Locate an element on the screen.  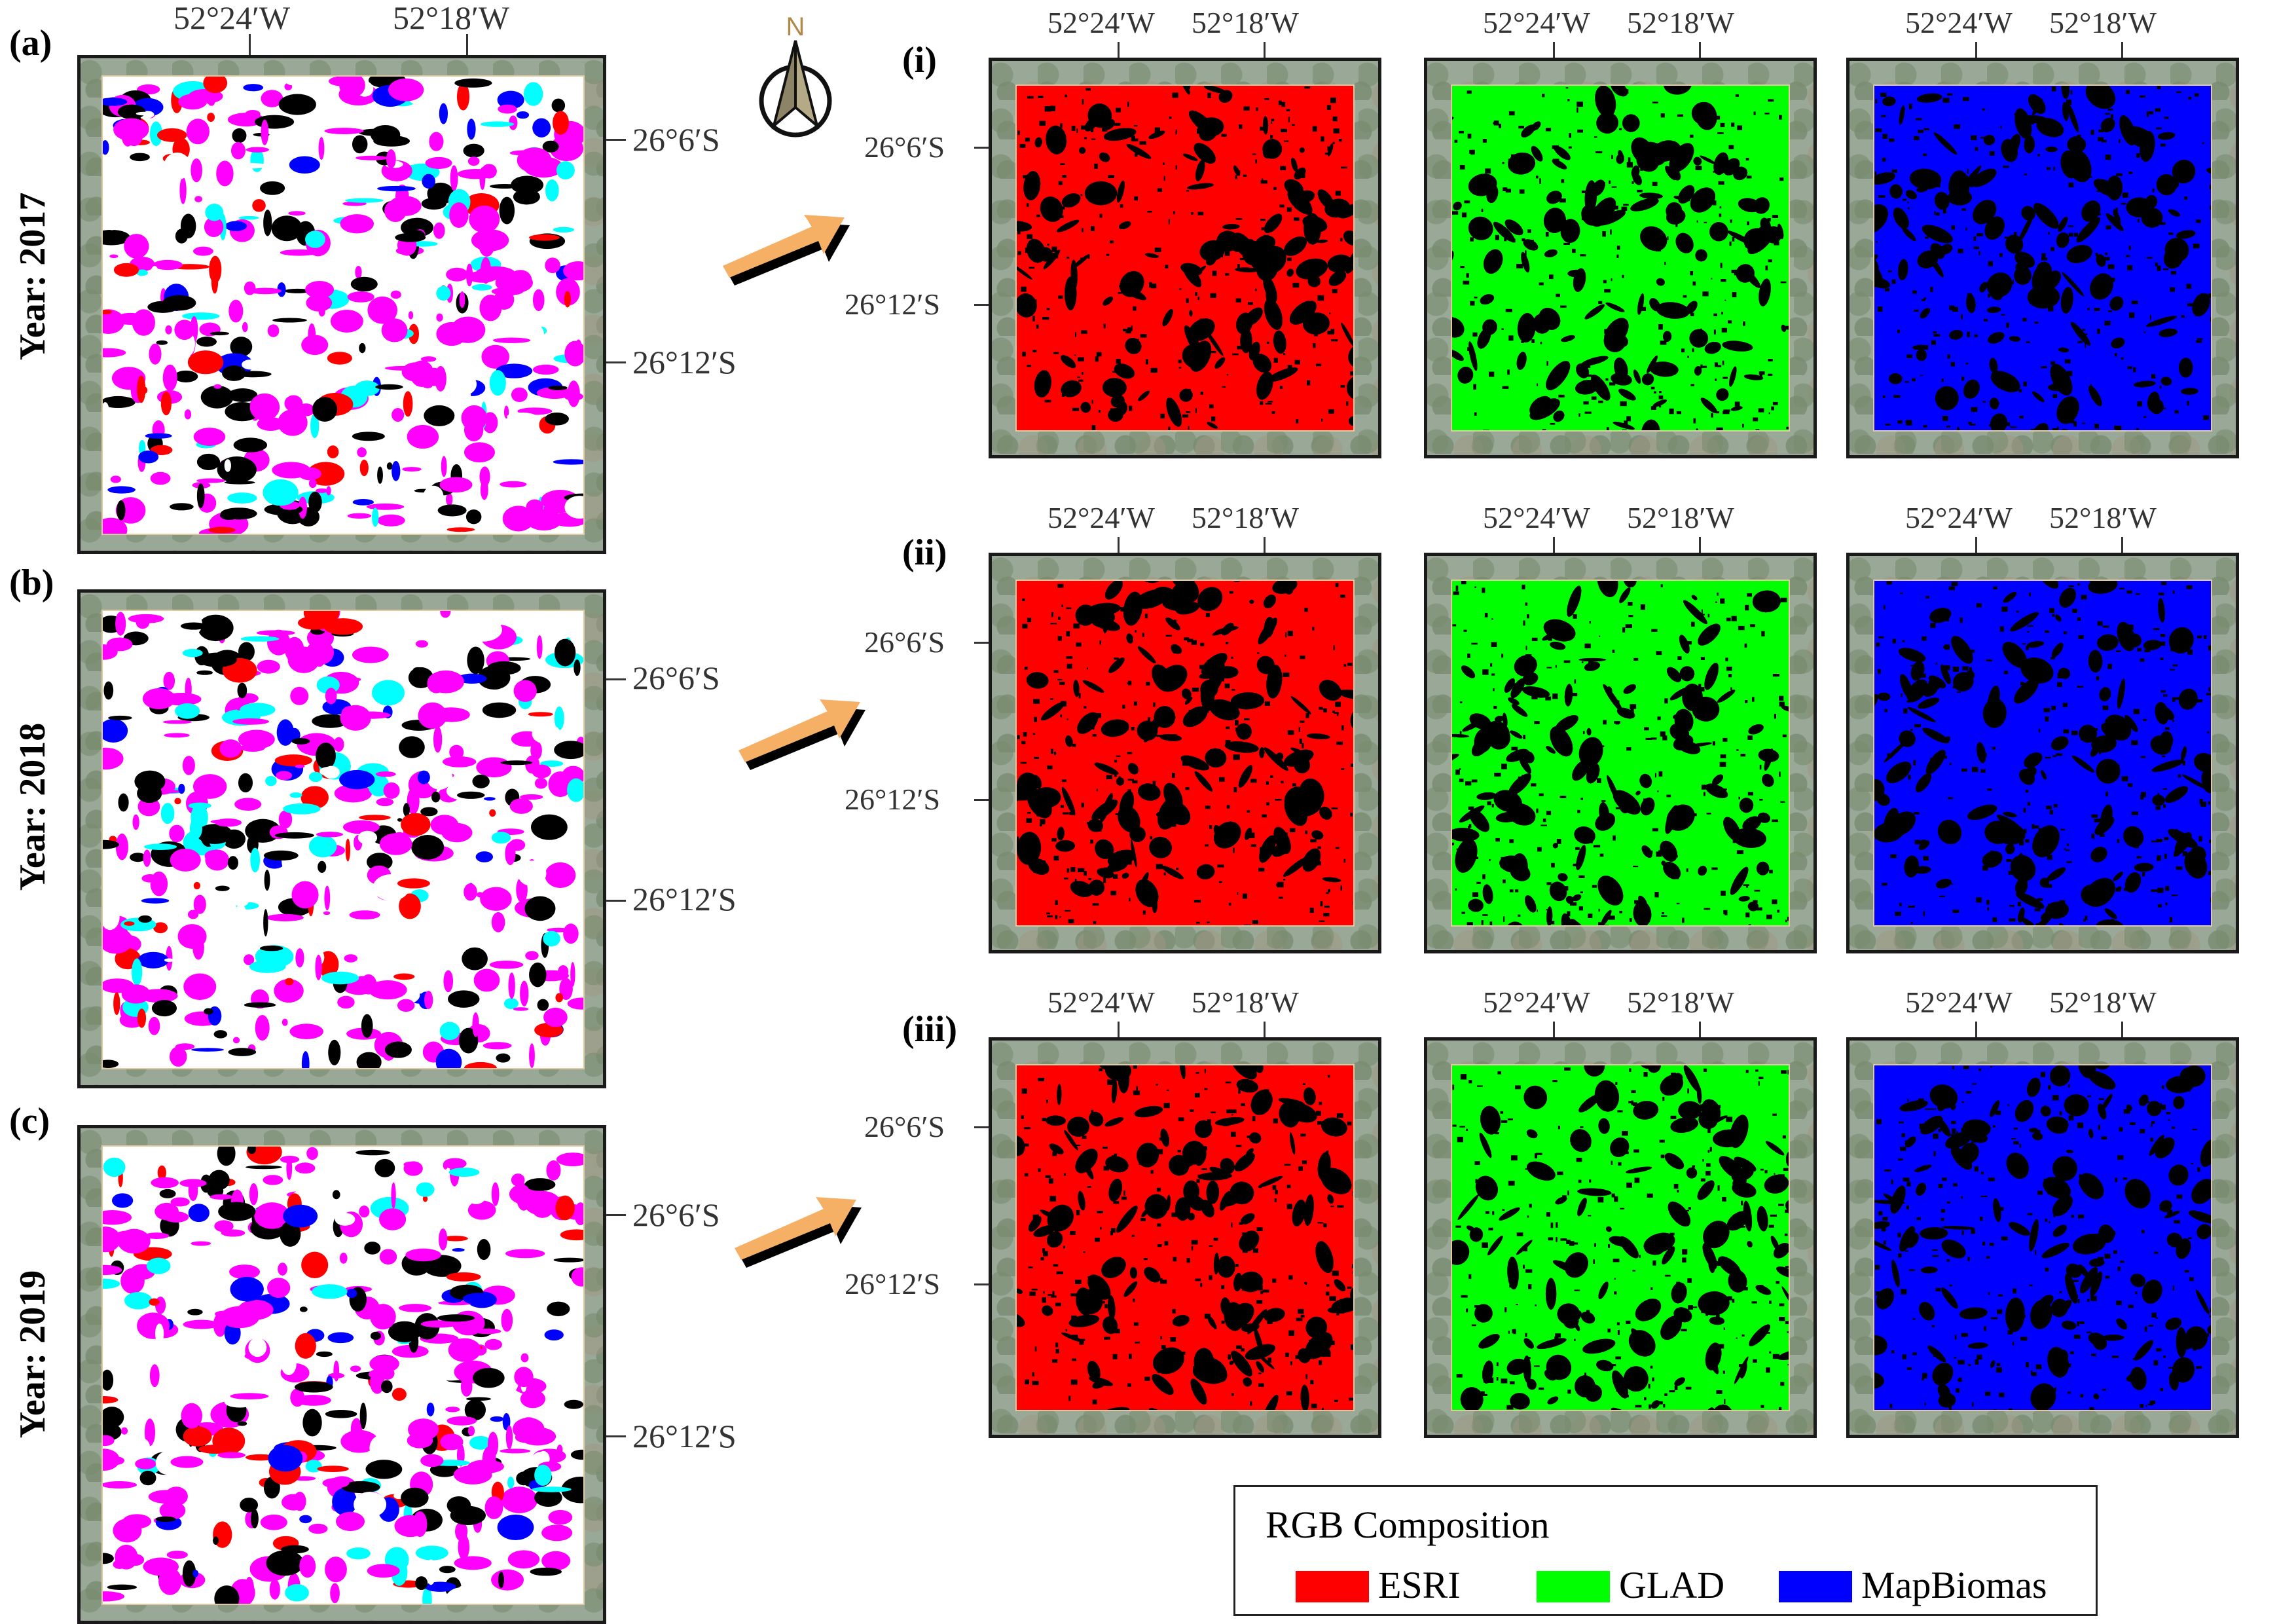
year-label-2018: Year: 2018 is located at coordinates (32, 806).